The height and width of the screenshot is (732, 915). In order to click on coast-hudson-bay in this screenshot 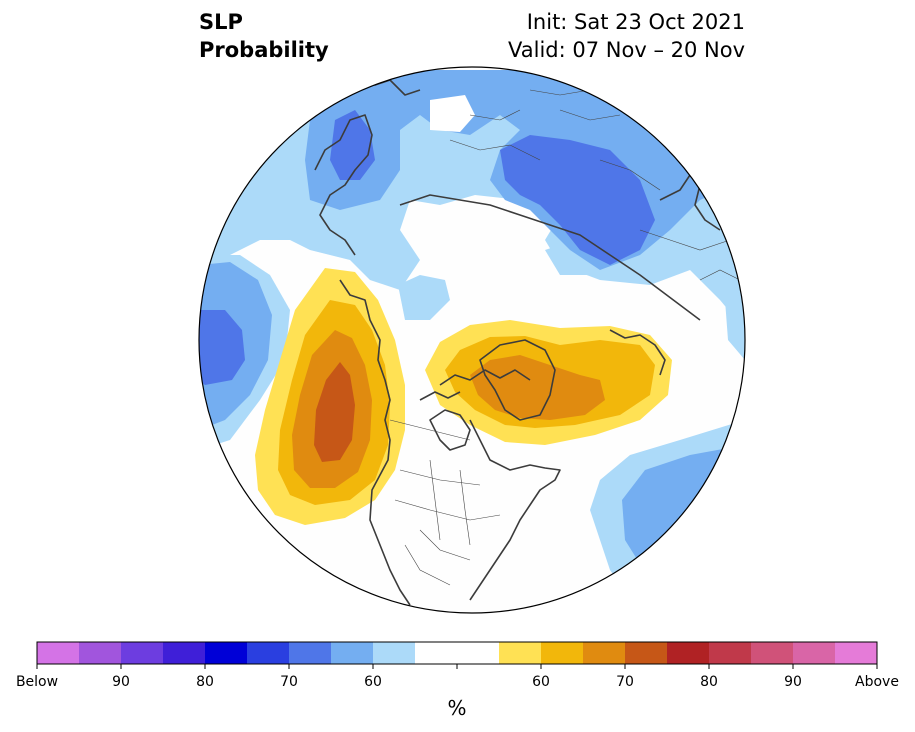, I will do `click(450, 430)`.